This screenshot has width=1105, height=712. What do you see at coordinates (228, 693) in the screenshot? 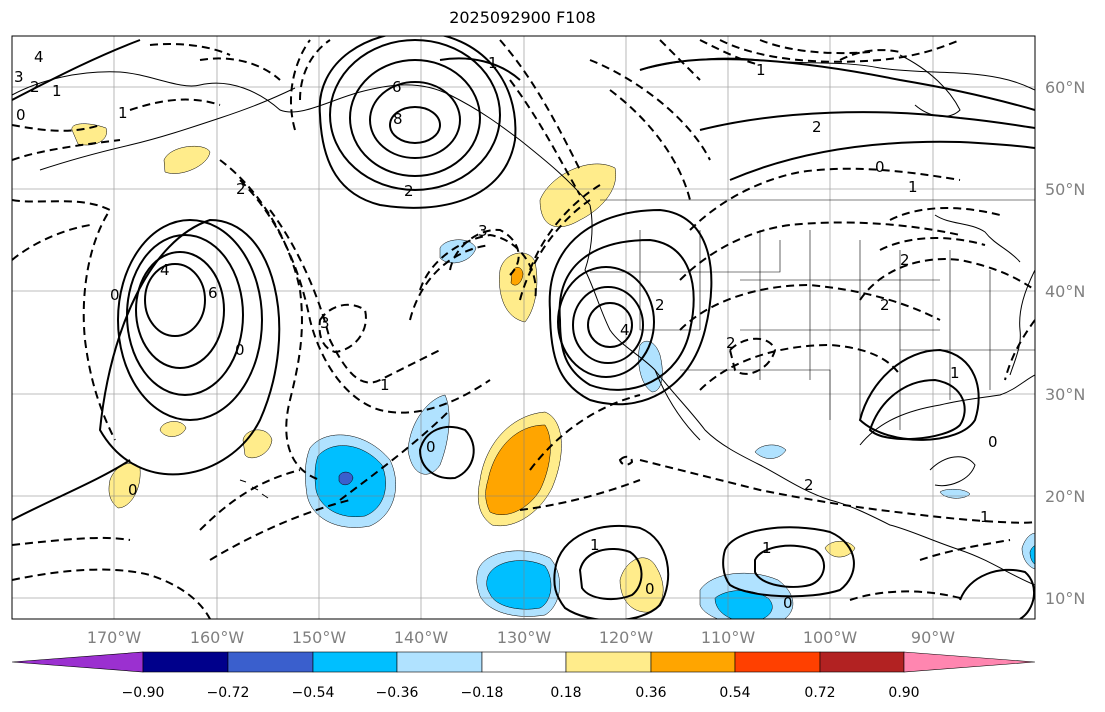
I see `colorbar-tick-label: −0.72` at bounding box center [228, 693].